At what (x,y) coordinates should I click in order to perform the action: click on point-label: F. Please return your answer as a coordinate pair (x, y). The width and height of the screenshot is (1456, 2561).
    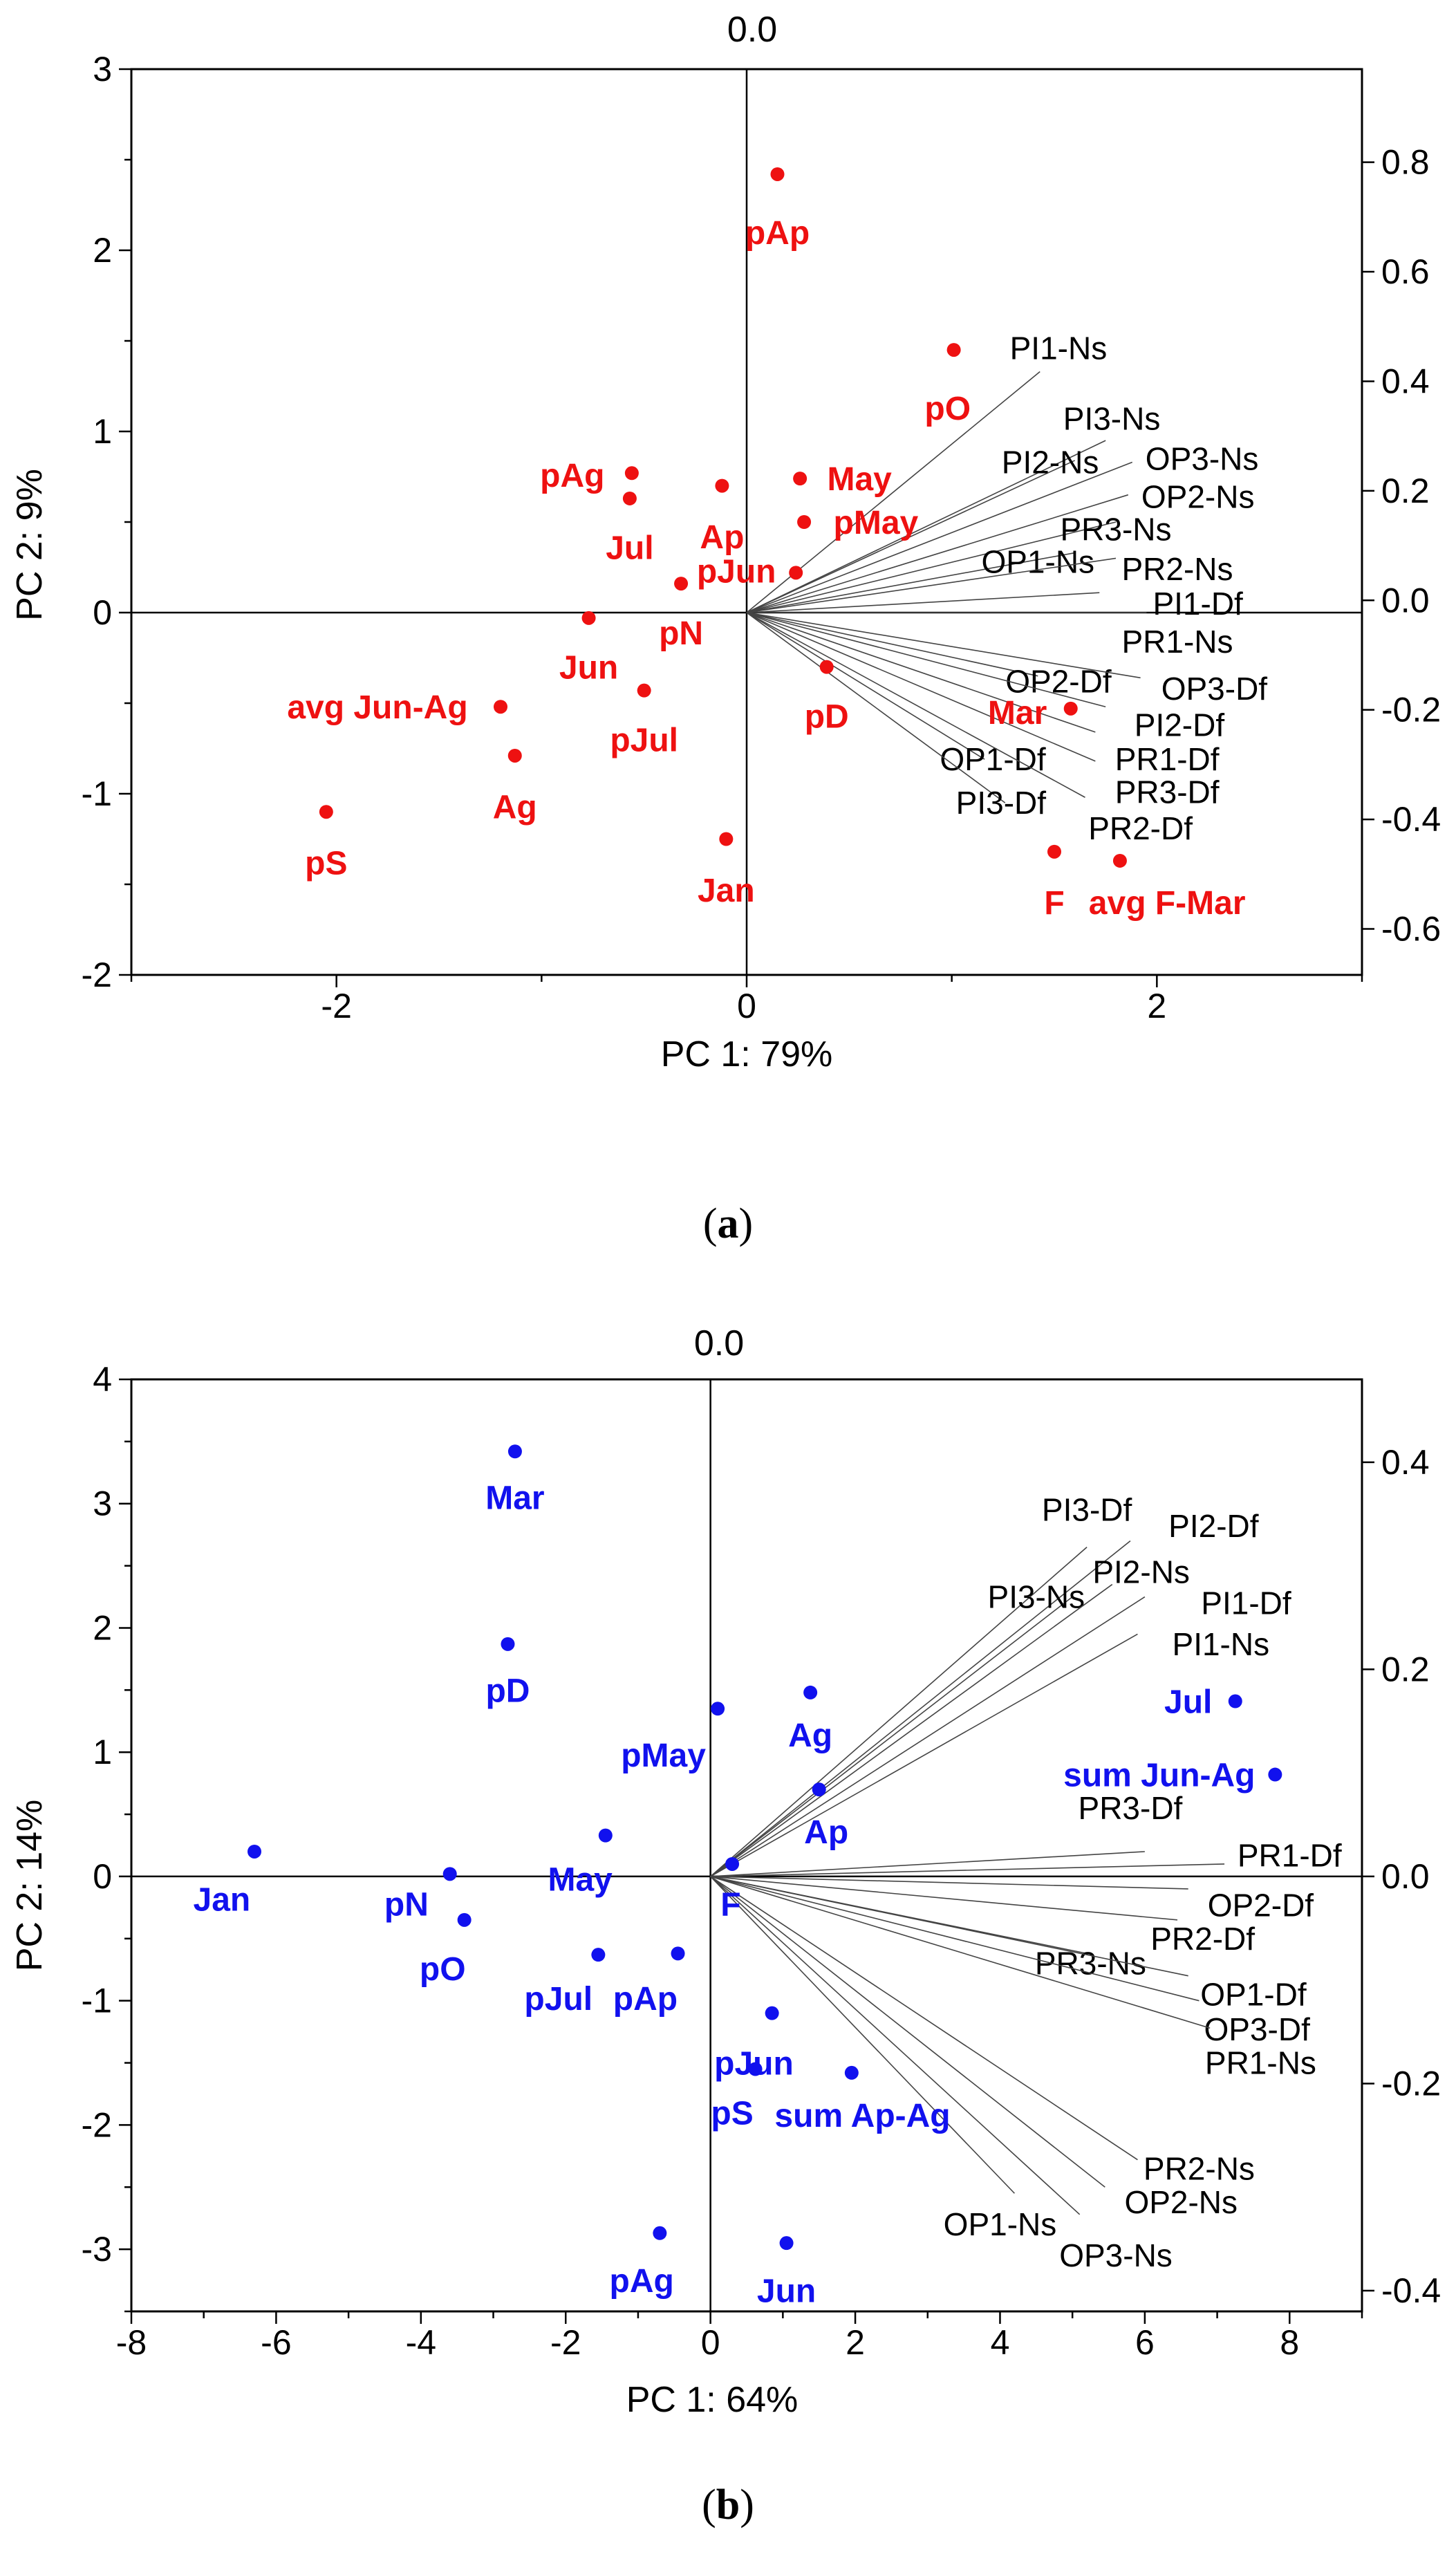
    Looking at the image, I should click on (1054, 903).